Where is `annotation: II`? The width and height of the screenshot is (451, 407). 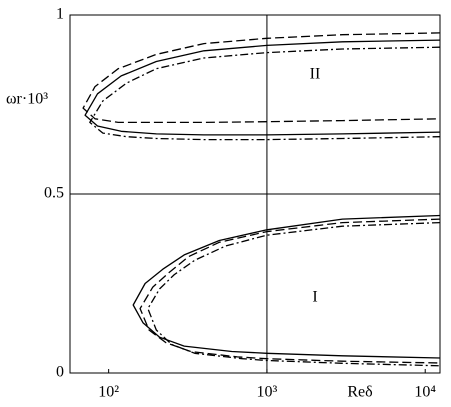 annotation: II is located at coordinates (315, 74).